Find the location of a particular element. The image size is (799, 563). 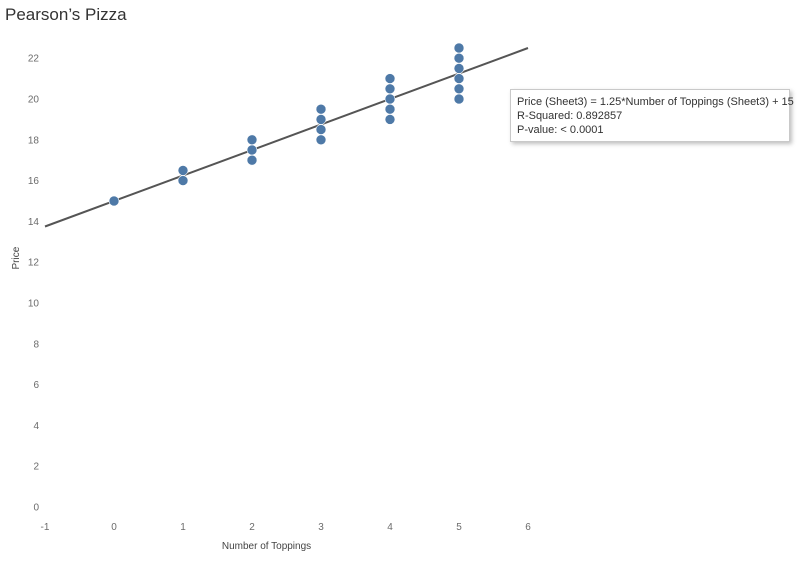

x-tick-label: 6 is located at coordinates (528, 527).